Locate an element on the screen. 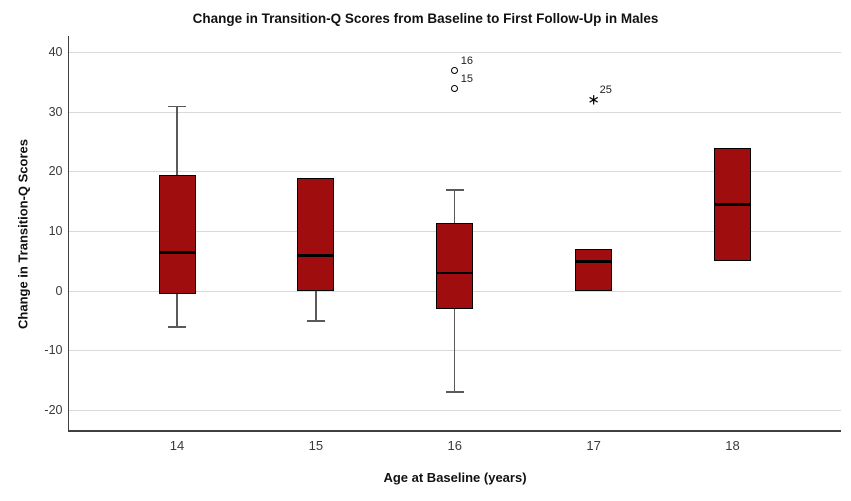 The image size is (851, 501). x-tick-label: 17 is located at coordinates (593, 445).